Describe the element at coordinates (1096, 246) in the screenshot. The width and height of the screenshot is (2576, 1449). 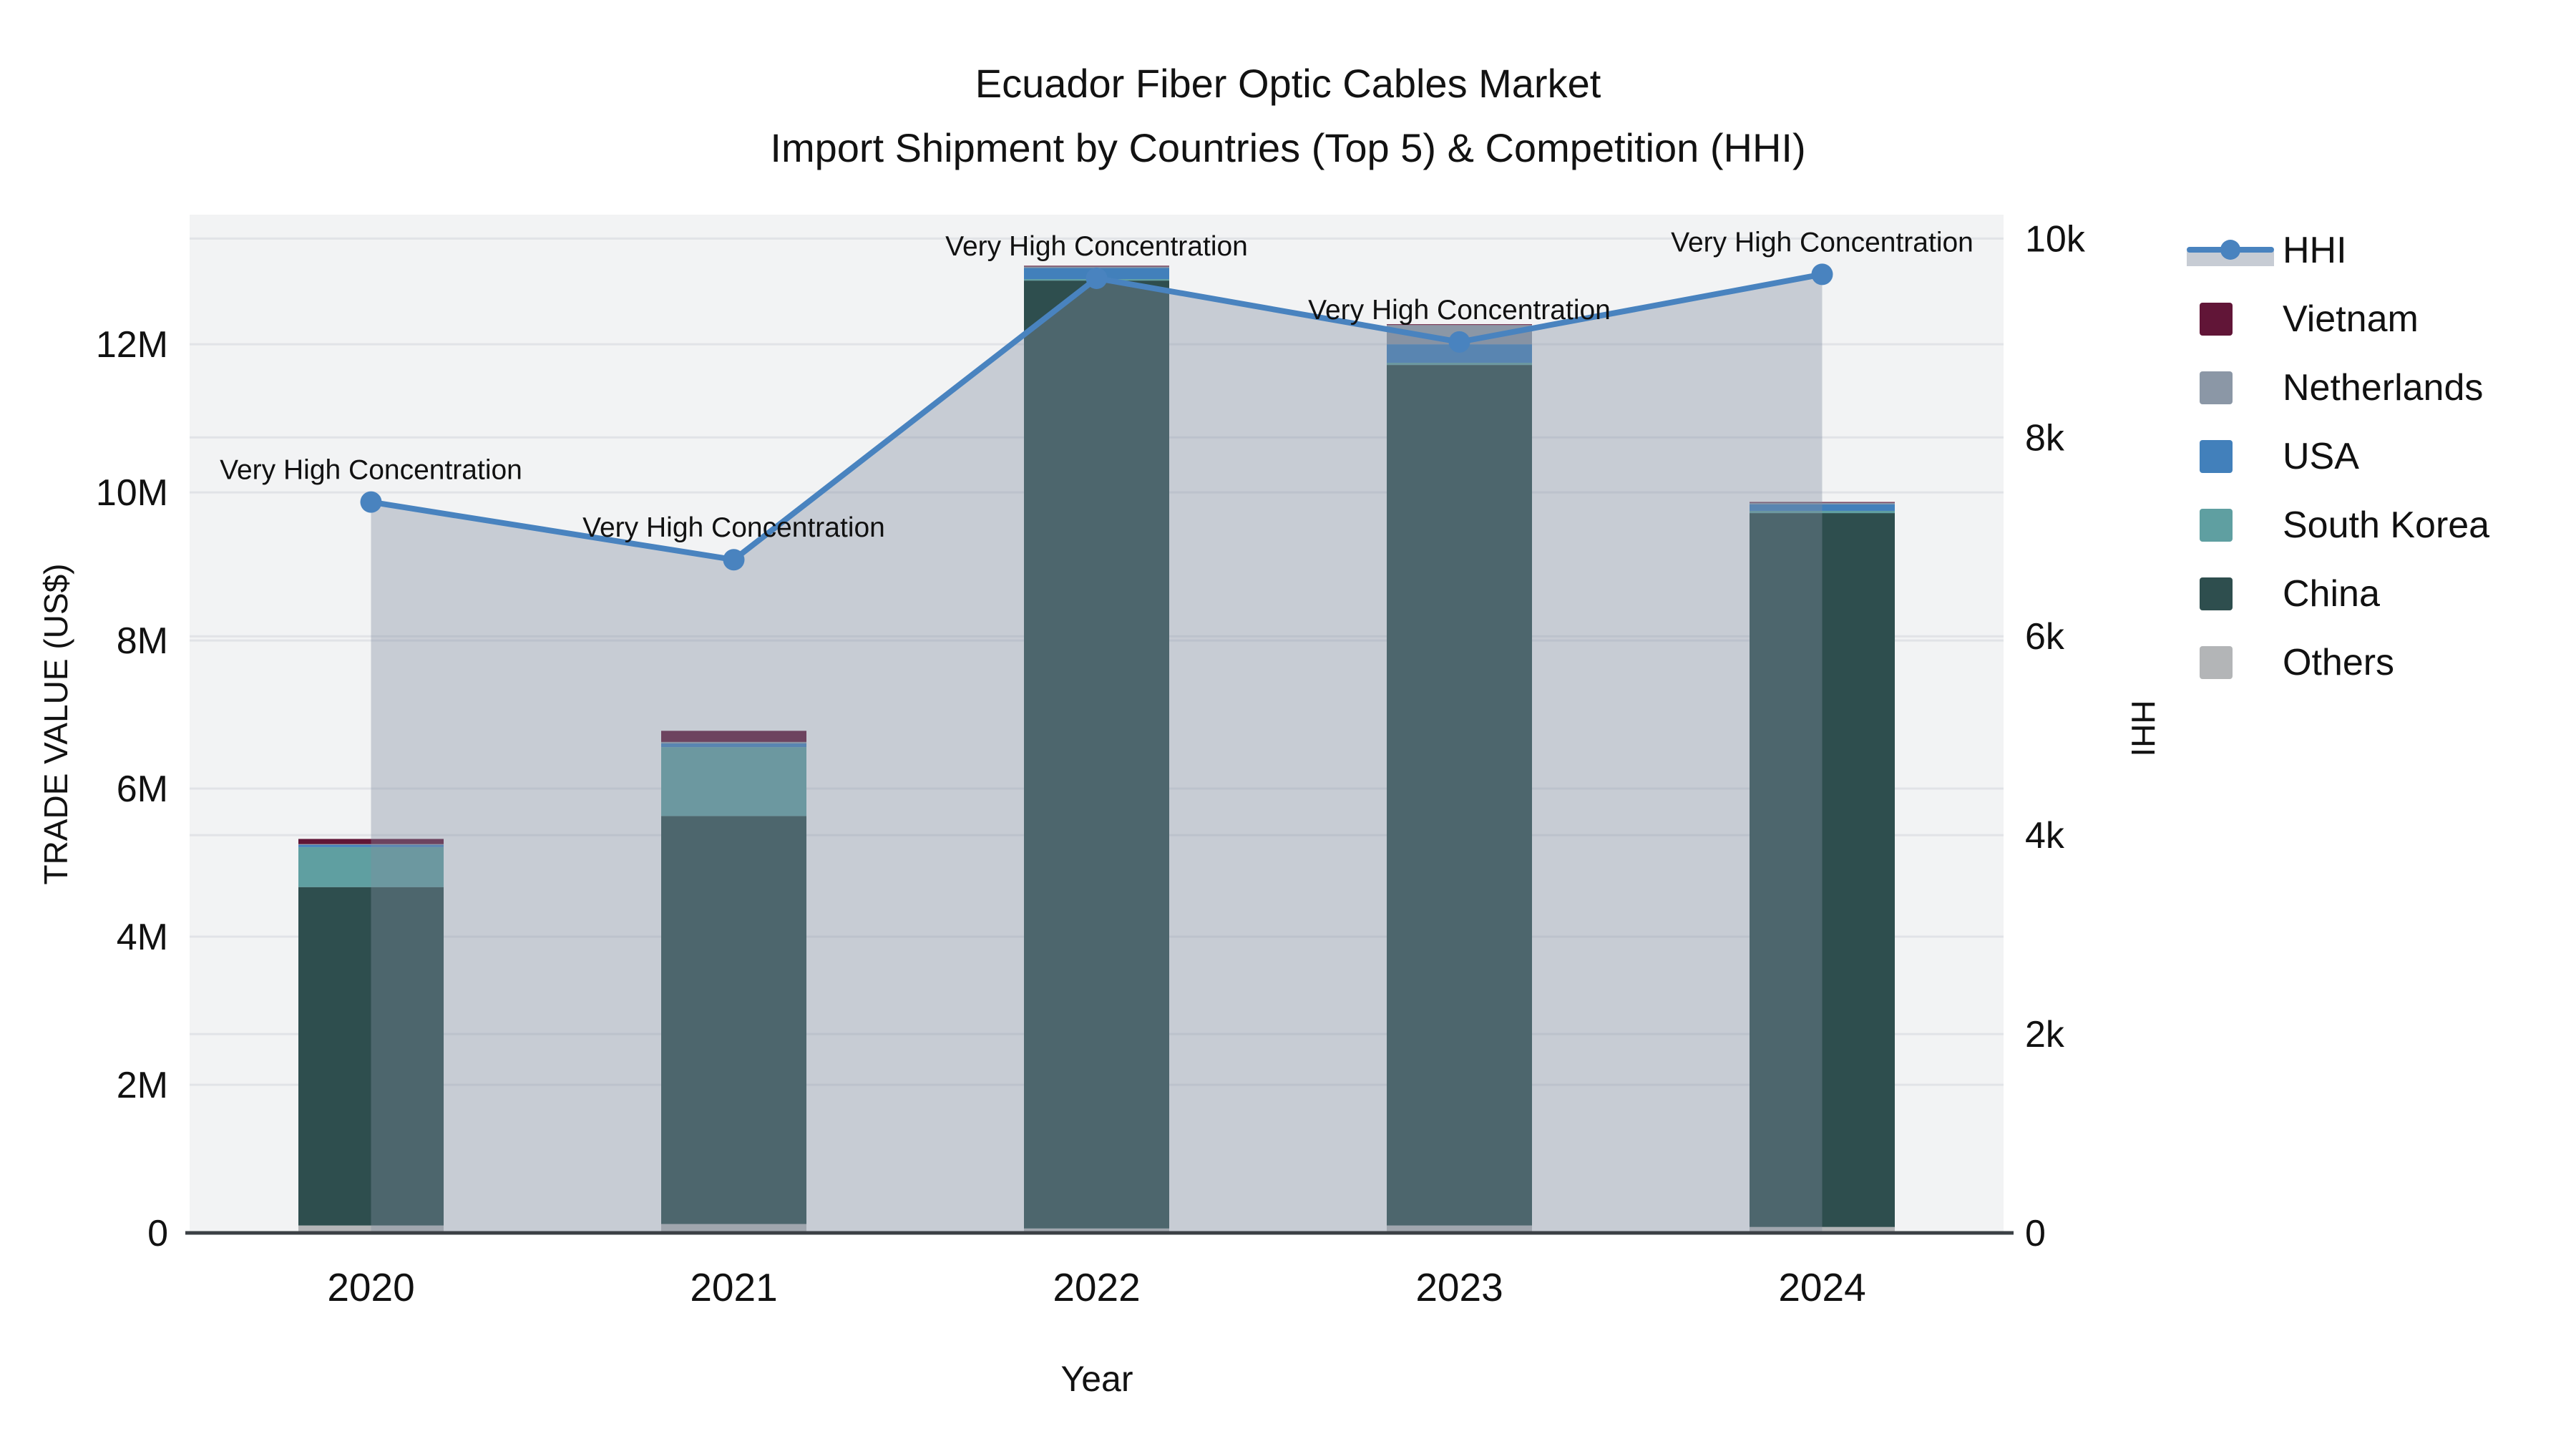
I see `annotation-2022: Very High Concentration` at that location.